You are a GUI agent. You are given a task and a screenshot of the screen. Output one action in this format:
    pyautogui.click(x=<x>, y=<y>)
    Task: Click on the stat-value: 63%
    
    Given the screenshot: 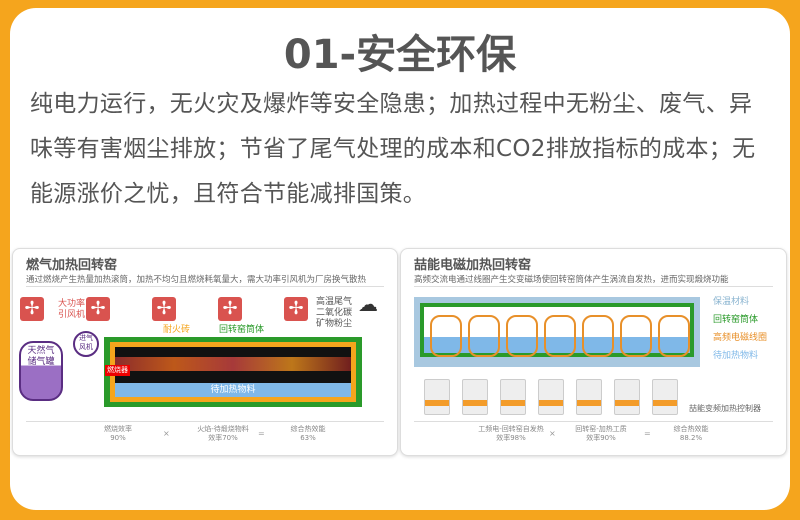 What is the action you would take?
    pyautogui.click(x=308, y=438)
    